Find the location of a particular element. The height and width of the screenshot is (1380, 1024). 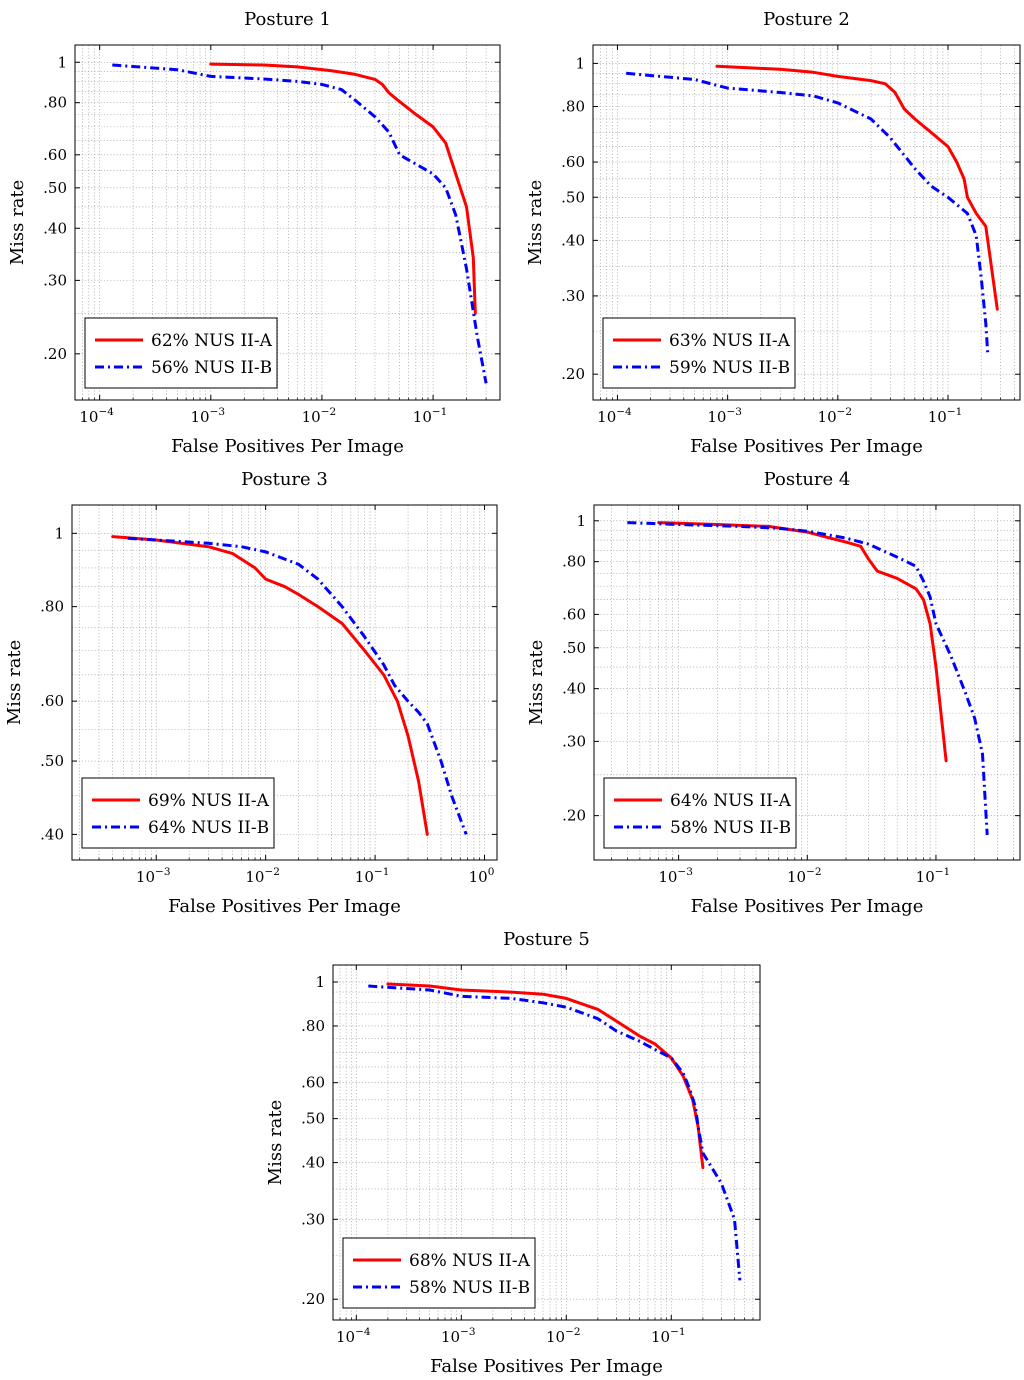

legend-label: 56% NUS II-B is located at coordinates (211, 368).